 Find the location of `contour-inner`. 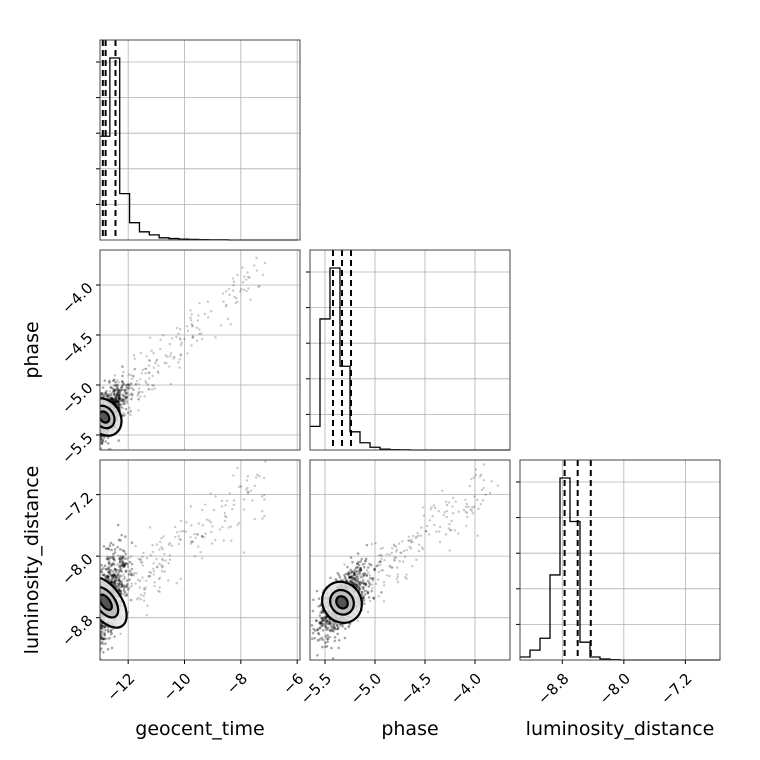

contour-inner is located at coordinates (342, 602).